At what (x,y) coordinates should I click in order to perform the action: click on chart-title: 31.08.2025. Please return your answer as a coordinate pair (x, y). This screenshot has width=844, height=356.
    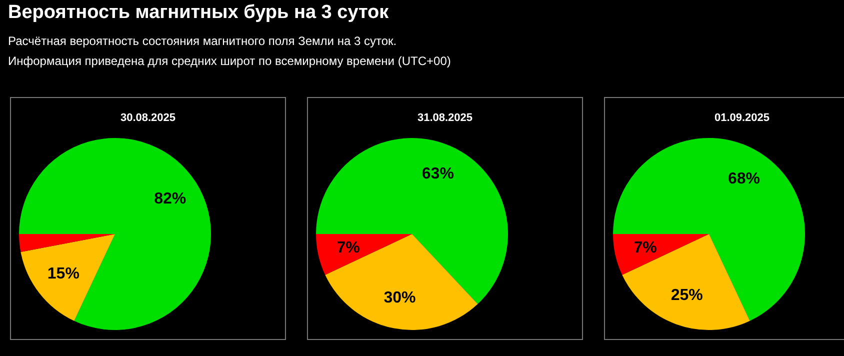
    Looking at the image, I should click on (445, 118).